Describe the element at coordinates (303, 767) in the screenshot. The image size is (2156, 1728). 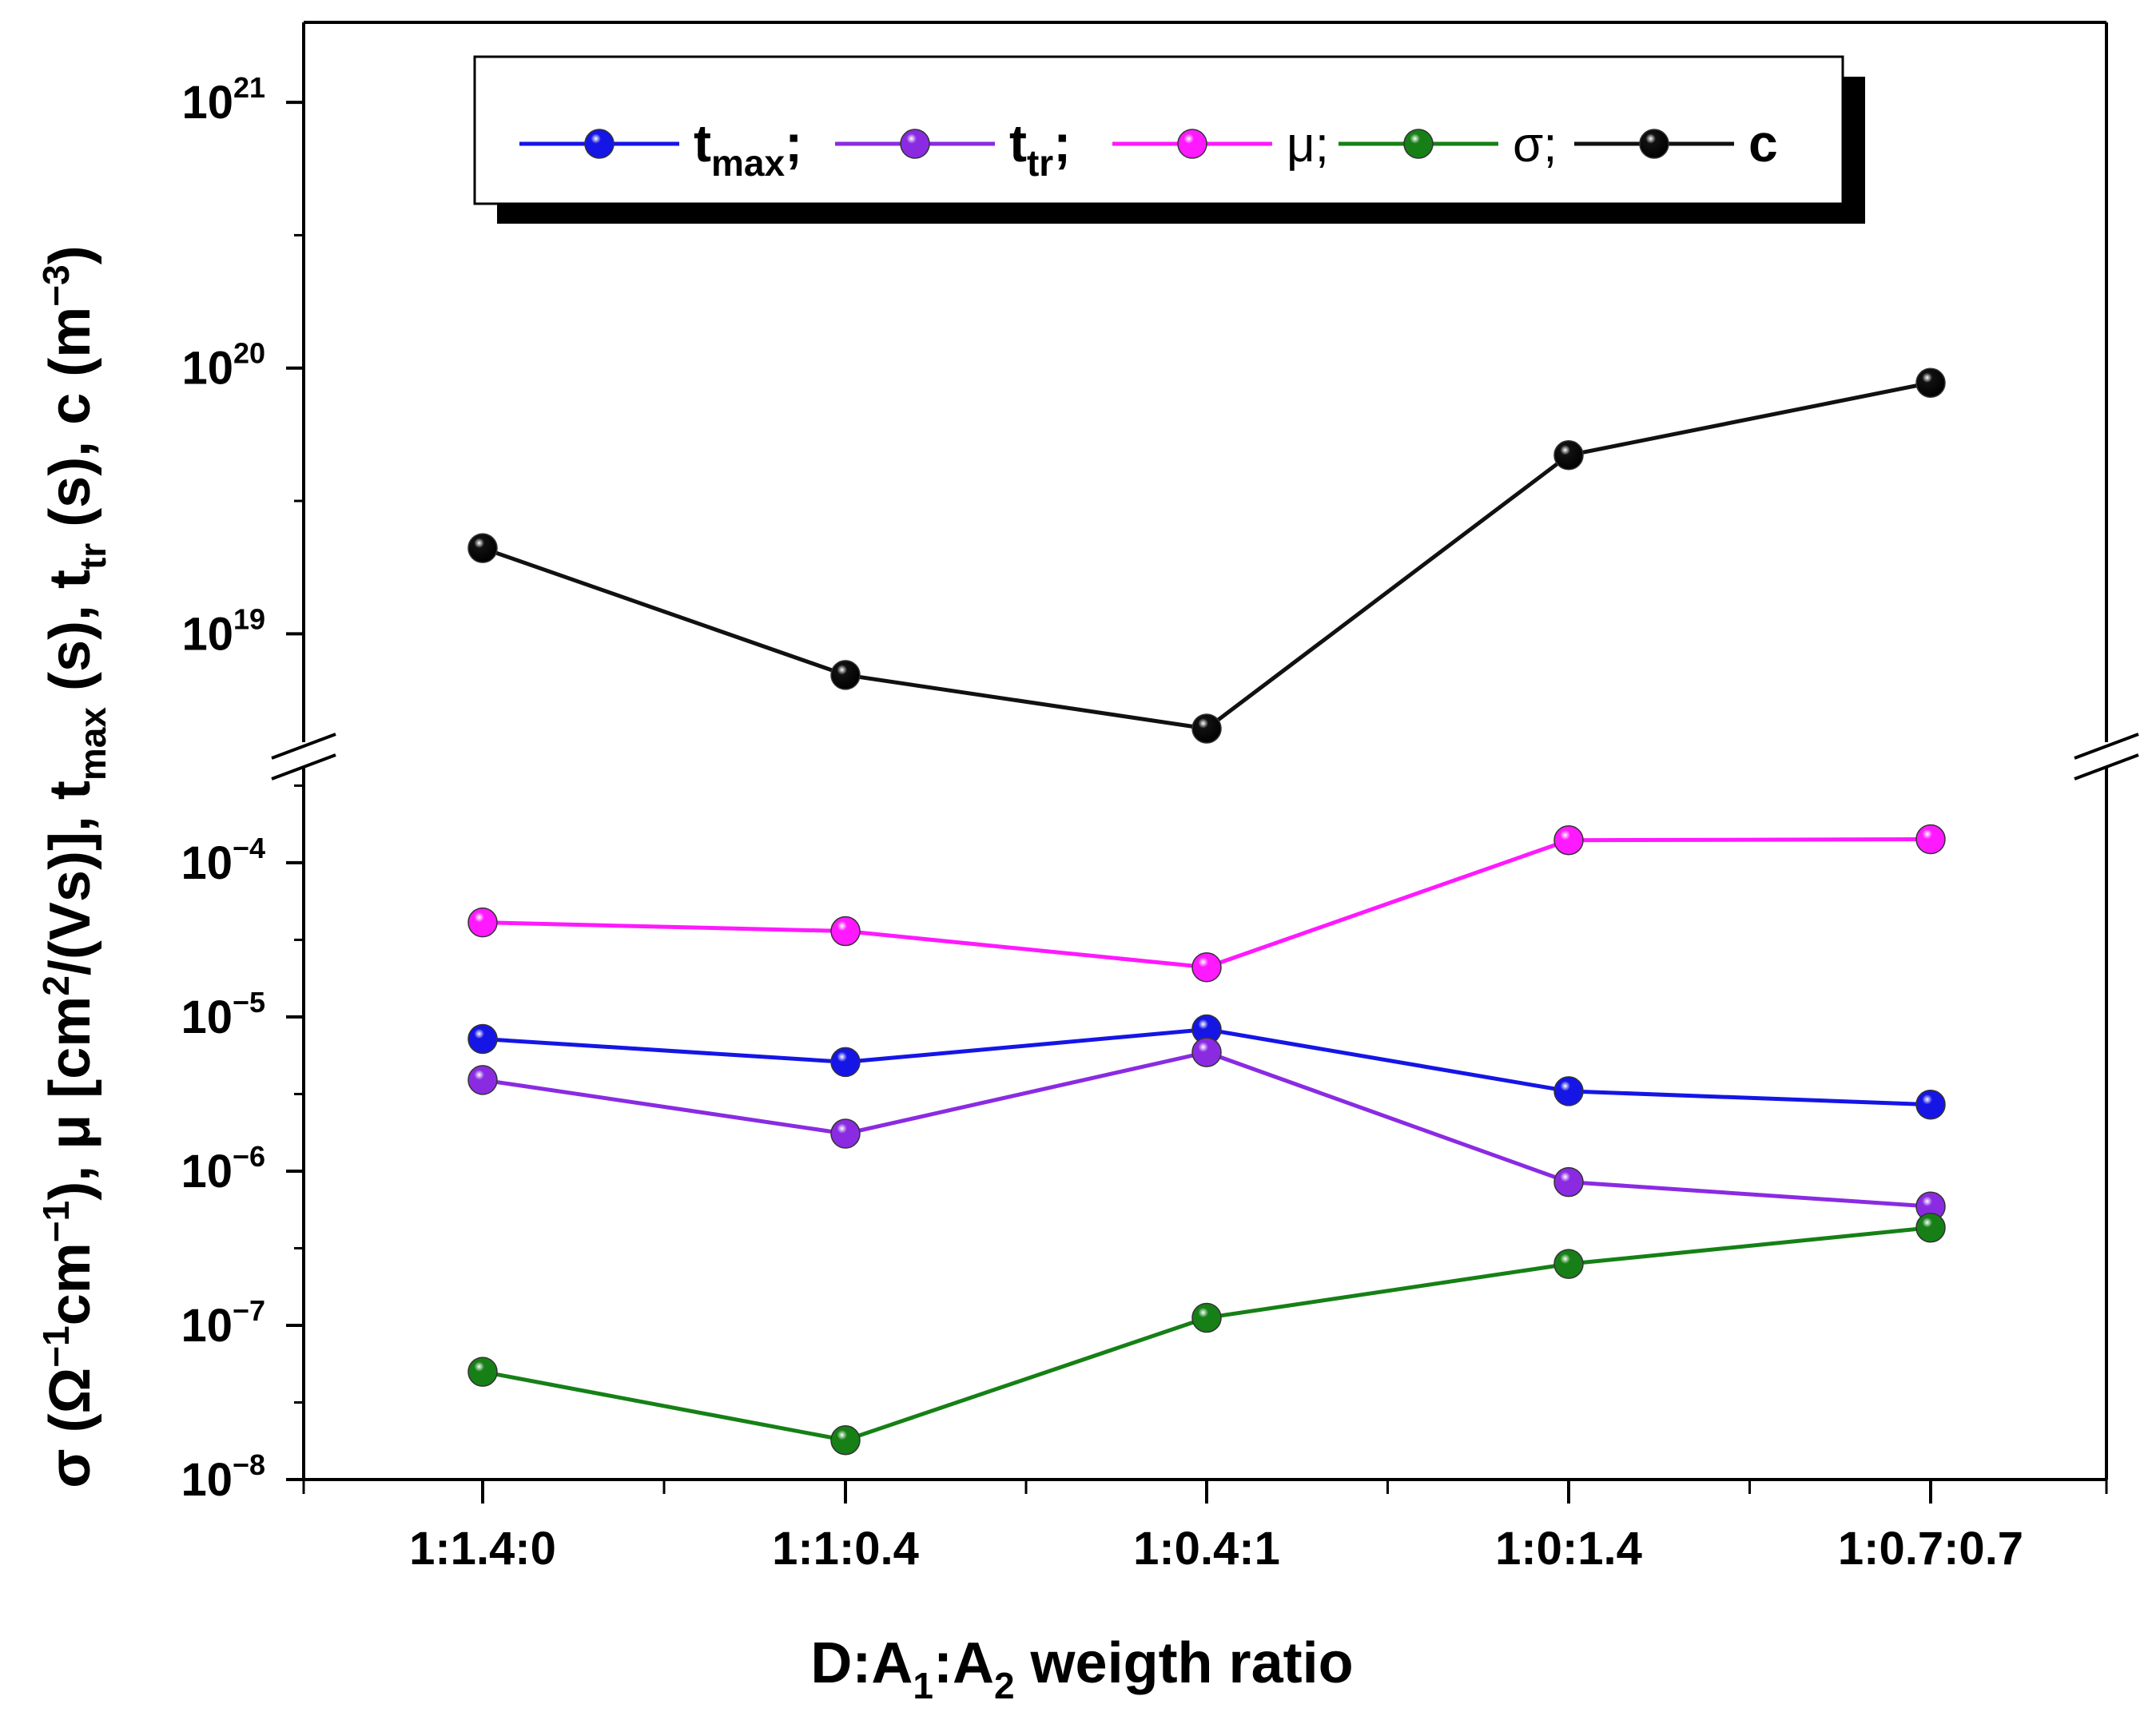
I see `axis-break-left-lower` at that location.